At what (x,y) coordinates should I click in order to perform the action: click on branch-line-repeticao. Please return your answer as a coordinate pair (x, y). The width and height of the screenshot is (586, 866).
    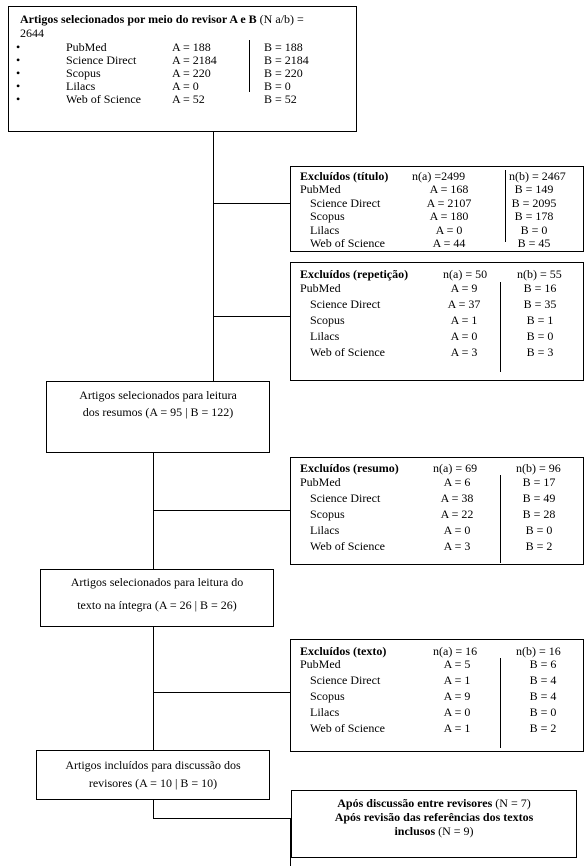
    Looking at the image, I should click on (251, 316).